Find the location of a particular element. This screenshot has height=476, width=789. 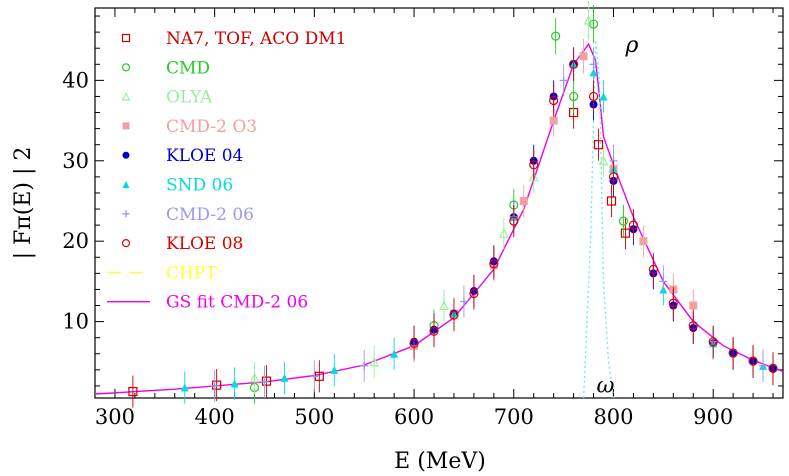

y-tick-label: 40 is located at coordinates (75, 80).